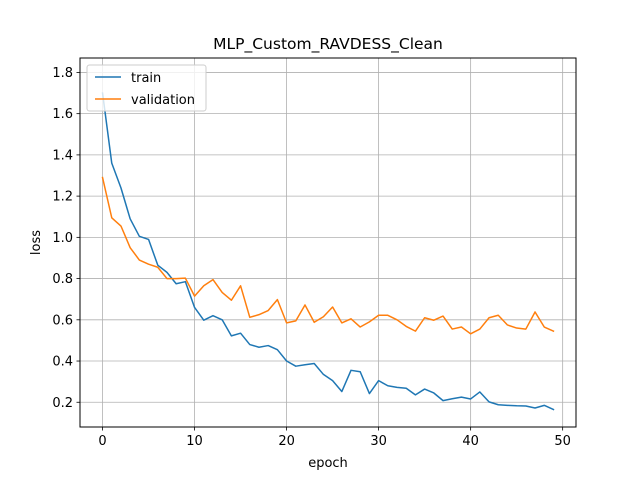 The image size is (640, 480). What do you see at coordinates (62, 320) in the screenshot?
I see `y-tick-label: 0.6` at bounding box center [62, 320].